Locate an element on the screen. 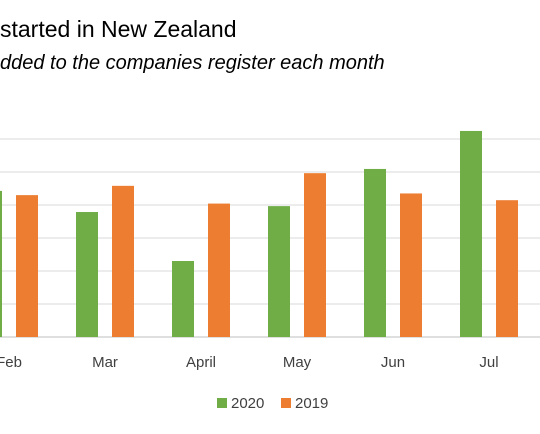  legend-swatch-2019 is located at coordinates (286, 403).